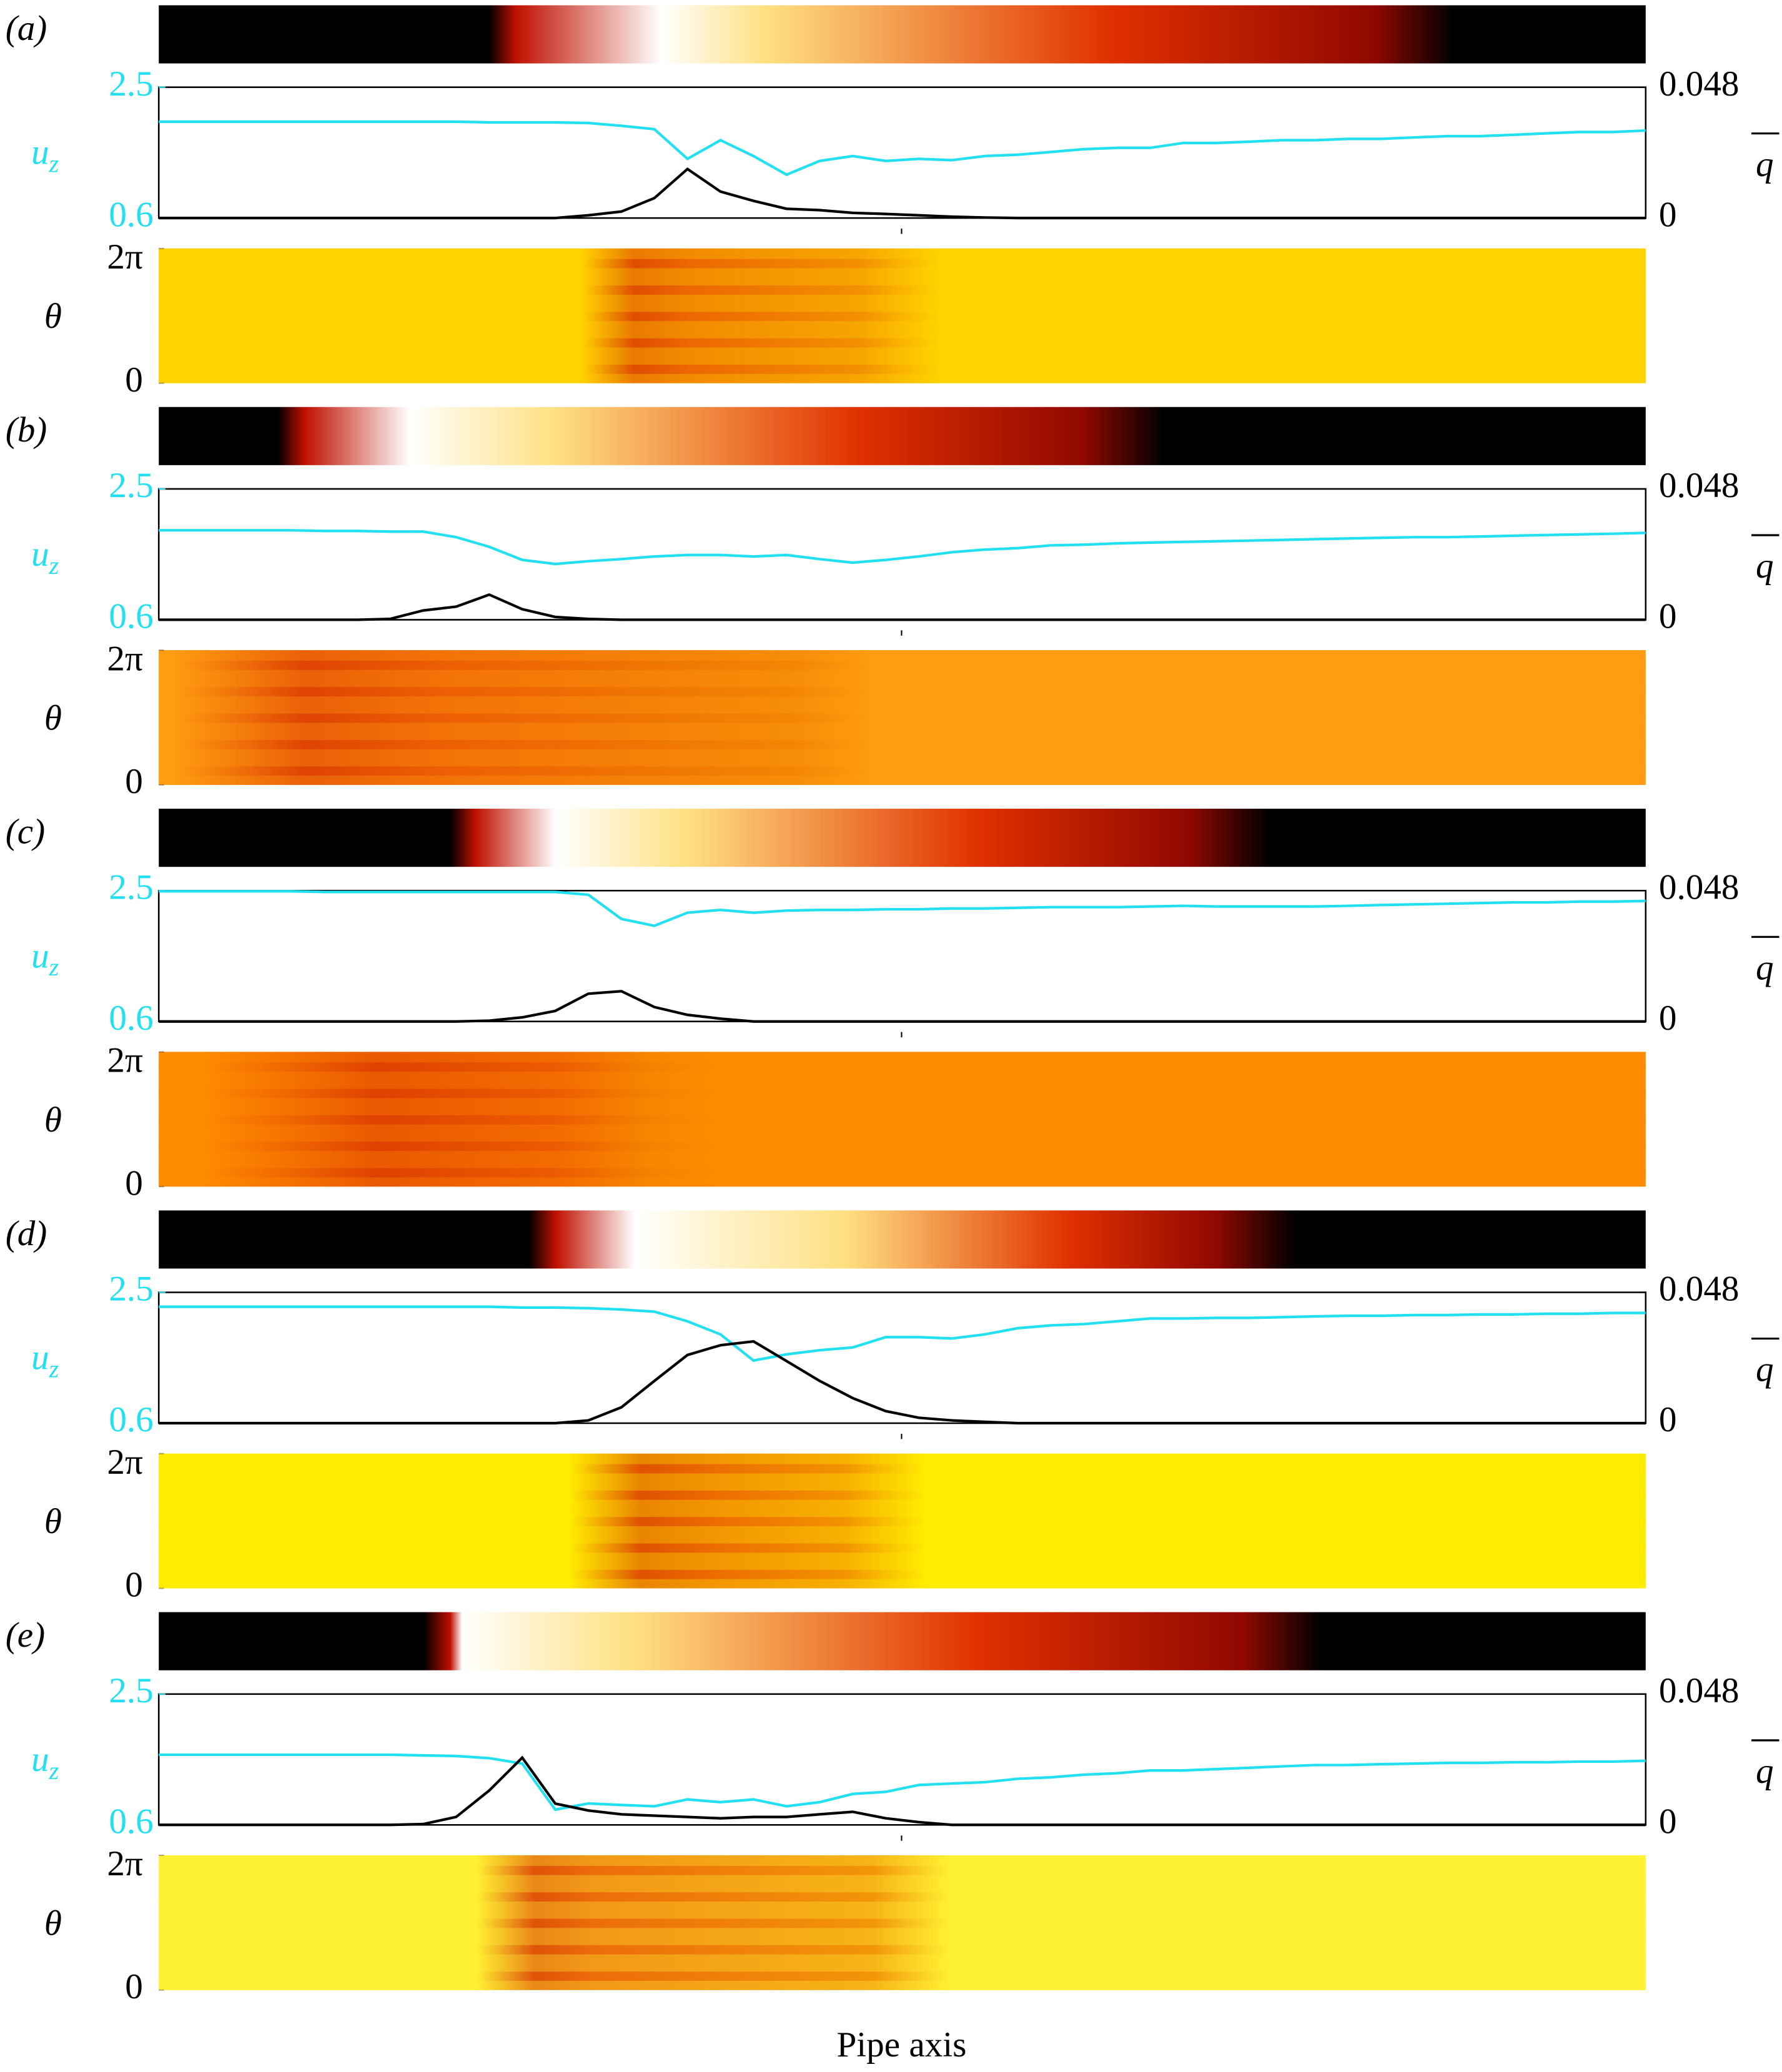 This screenshot has height=2072, width=1782. Describe the element at coordinates (901, 2045) in the screenshot. I see `x-axis-label: Pipe axis` at that location.